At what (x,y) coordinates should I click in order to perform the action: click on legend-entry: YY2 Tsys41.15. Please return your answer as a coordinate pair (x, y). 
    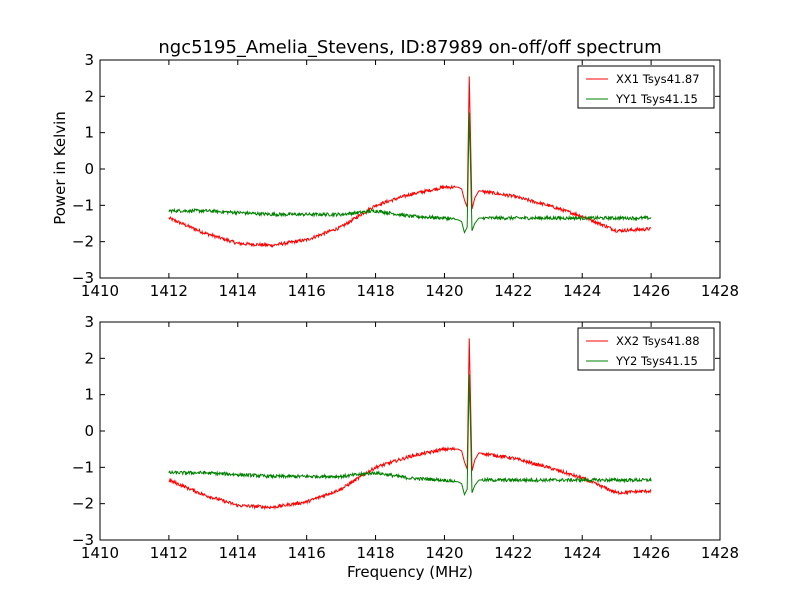
    Looking at the image, I should click on (656, 361).